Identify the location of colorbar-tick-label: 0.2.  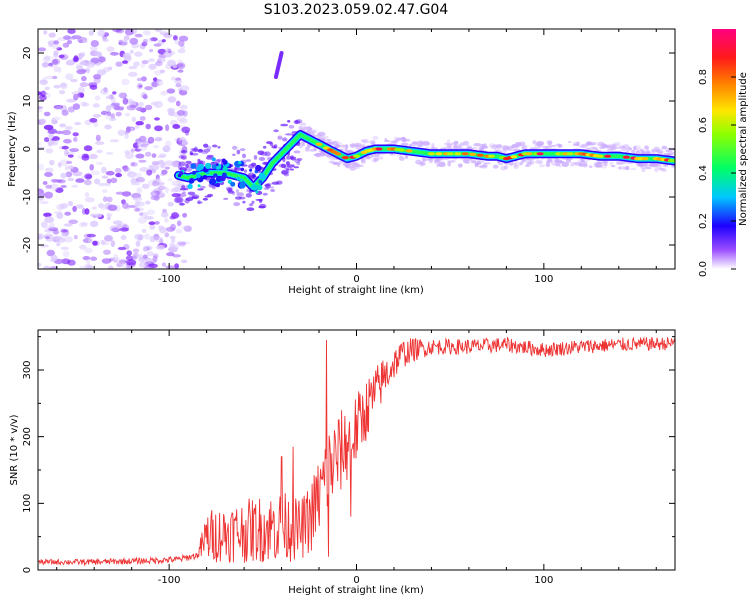
(703, 221).